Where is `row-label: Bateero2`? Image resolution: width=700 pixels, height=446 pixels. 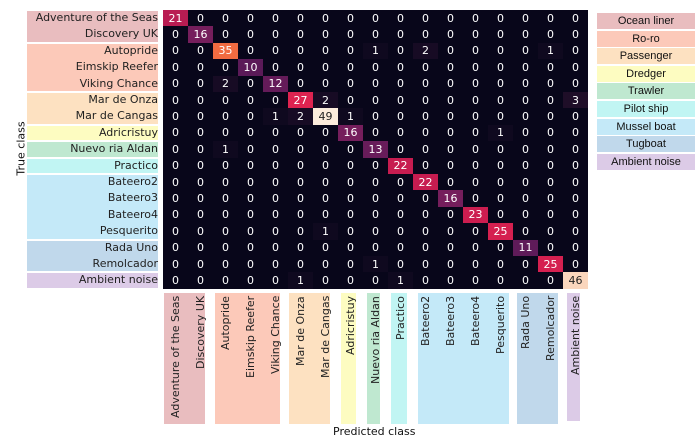 row-label: Bateero2 is located at coordinates (132, 181).